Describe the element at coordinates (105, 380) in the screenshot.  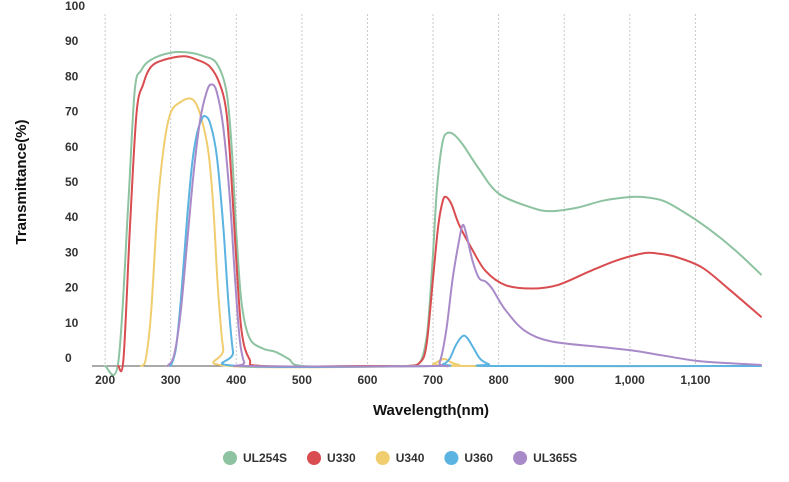
I see `x-tick-label: 200` at that location.